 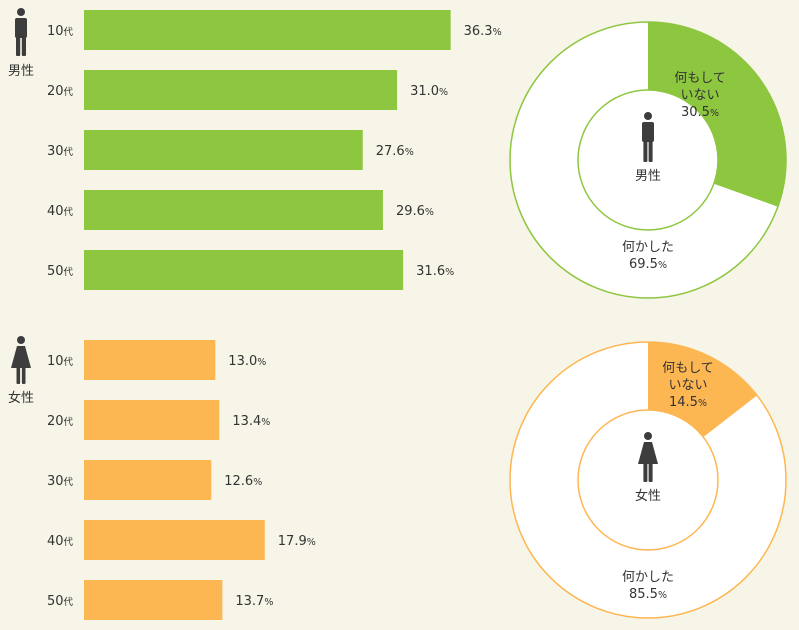 I want to click on bar-value-label: 17.9%, so click(x=297, y=541).